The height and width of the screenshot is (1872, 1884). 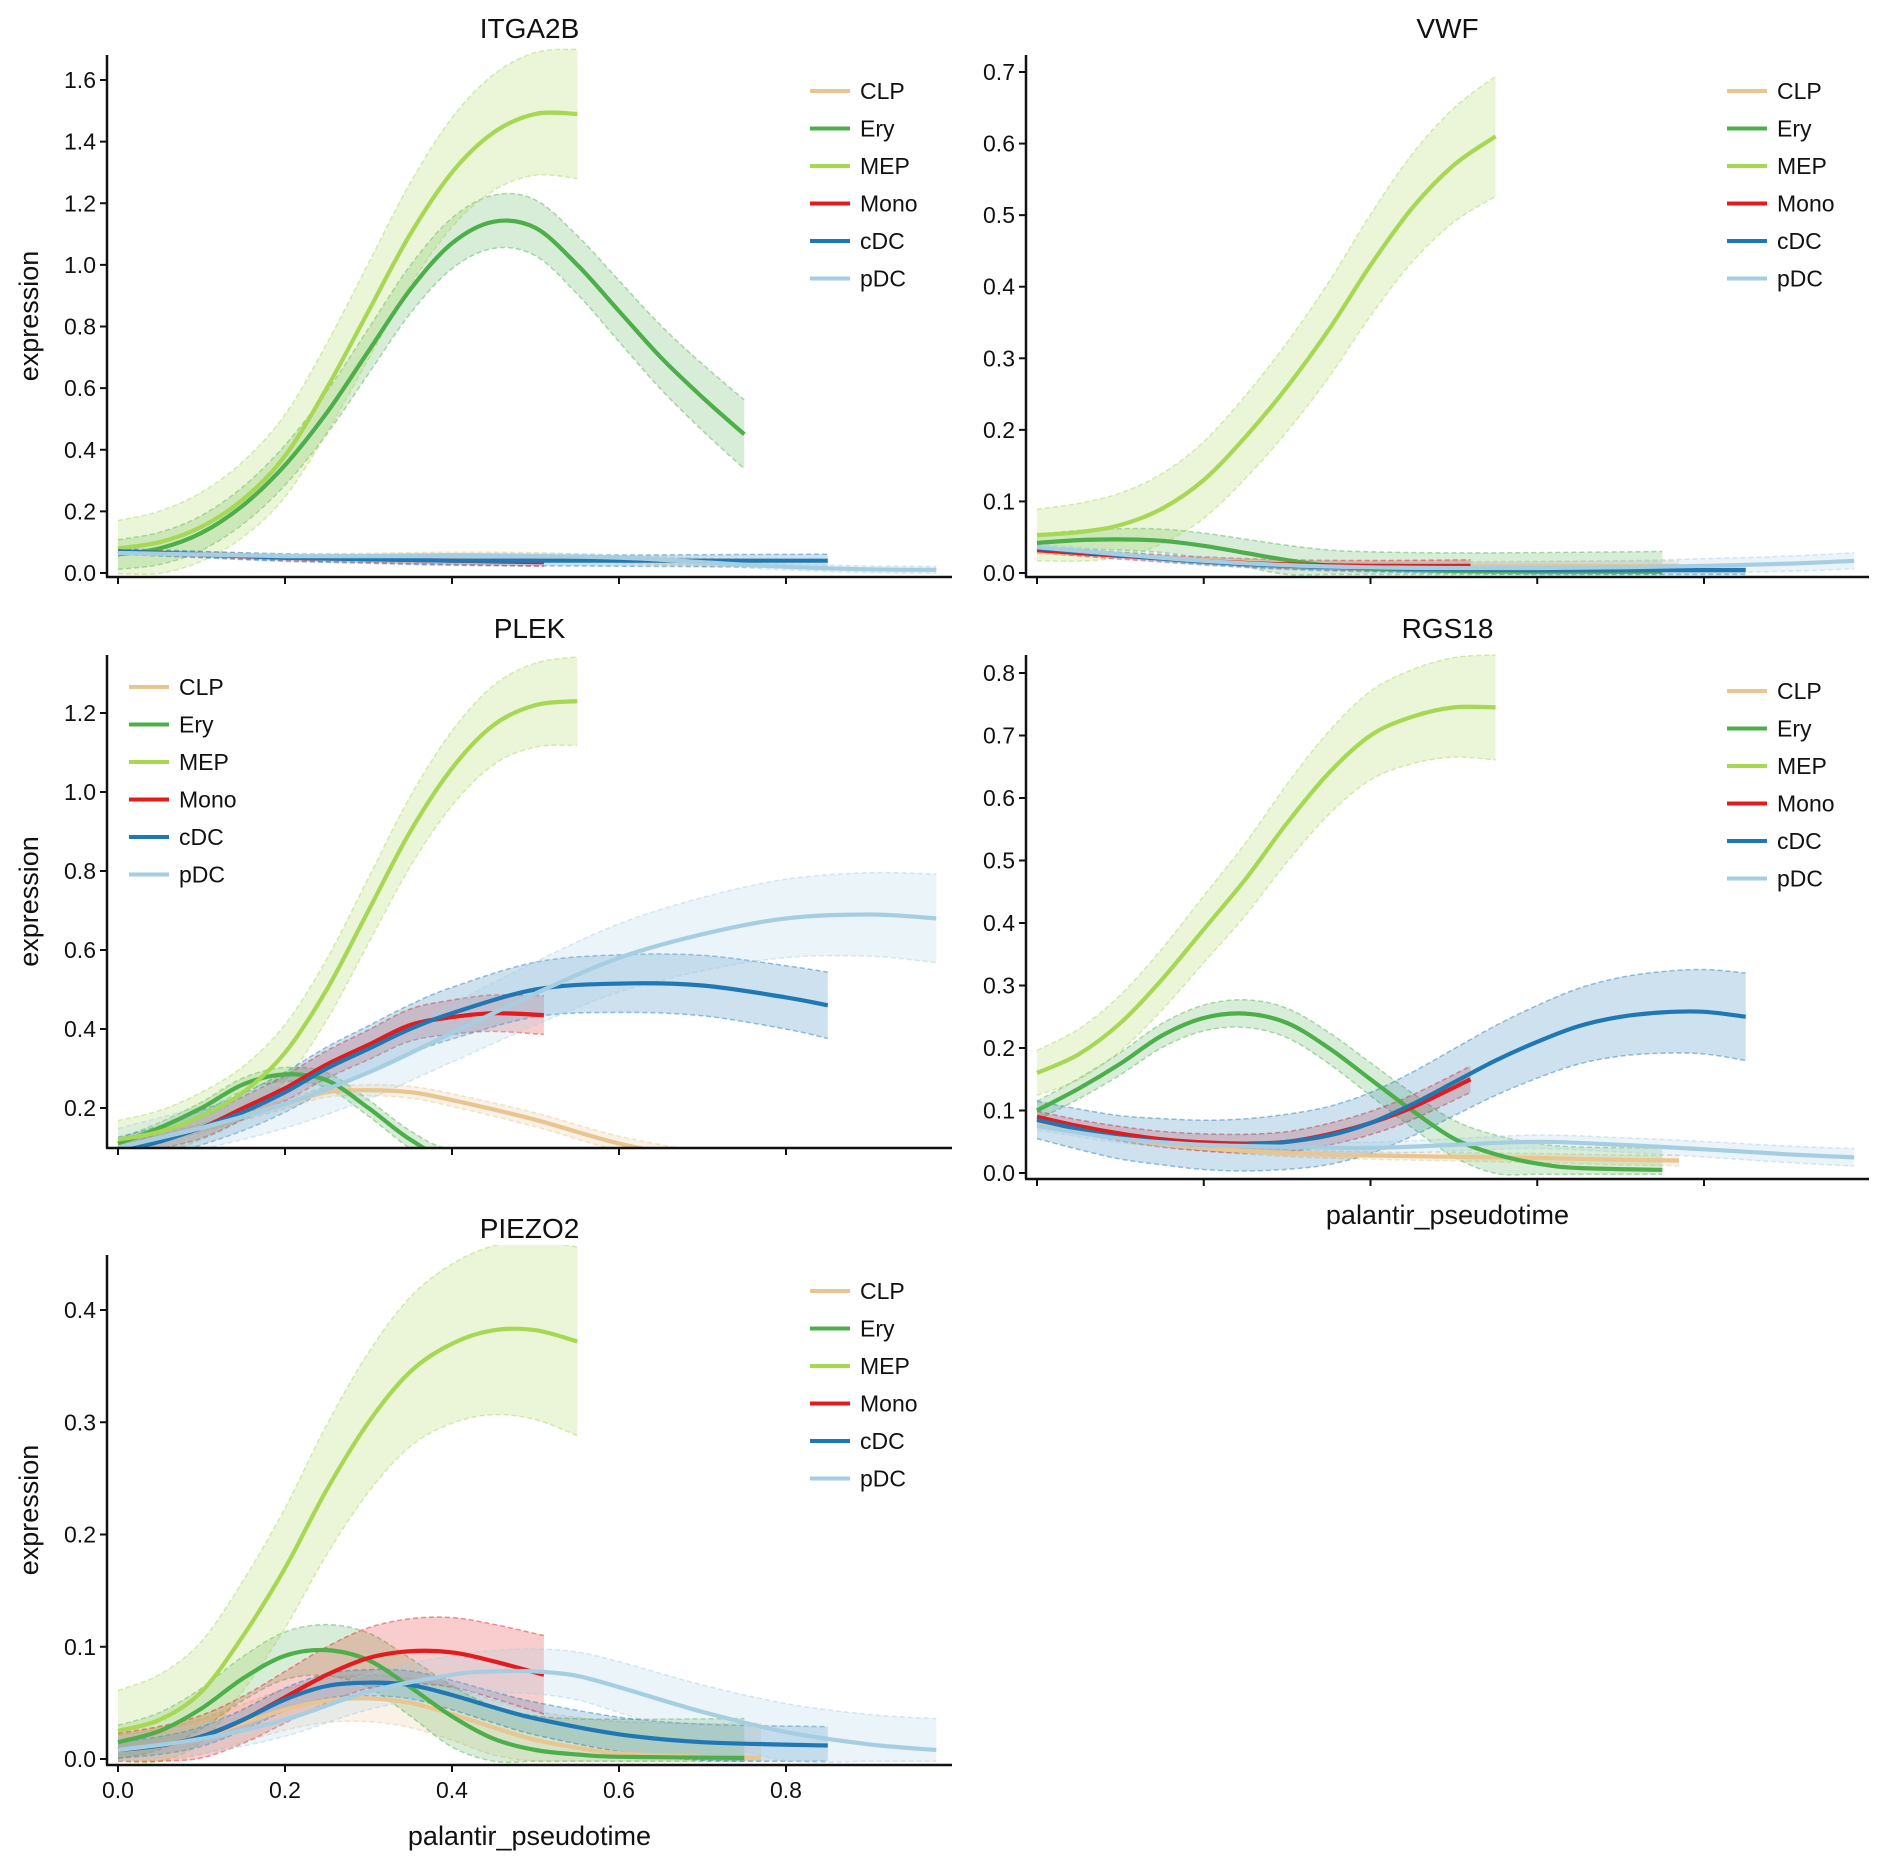 What do you see at coordinates (999, 358) in the screenshot?
I see `y-tick-label: 0.3` at bounding box center [999, 358].